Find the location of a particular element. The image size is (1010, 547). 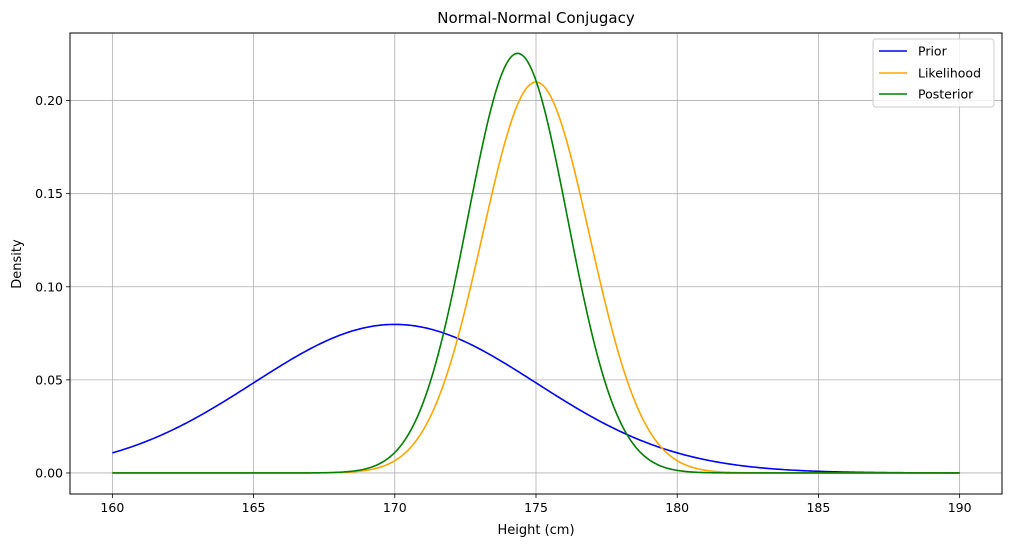

legend-box is located at coordinates (933, 73).